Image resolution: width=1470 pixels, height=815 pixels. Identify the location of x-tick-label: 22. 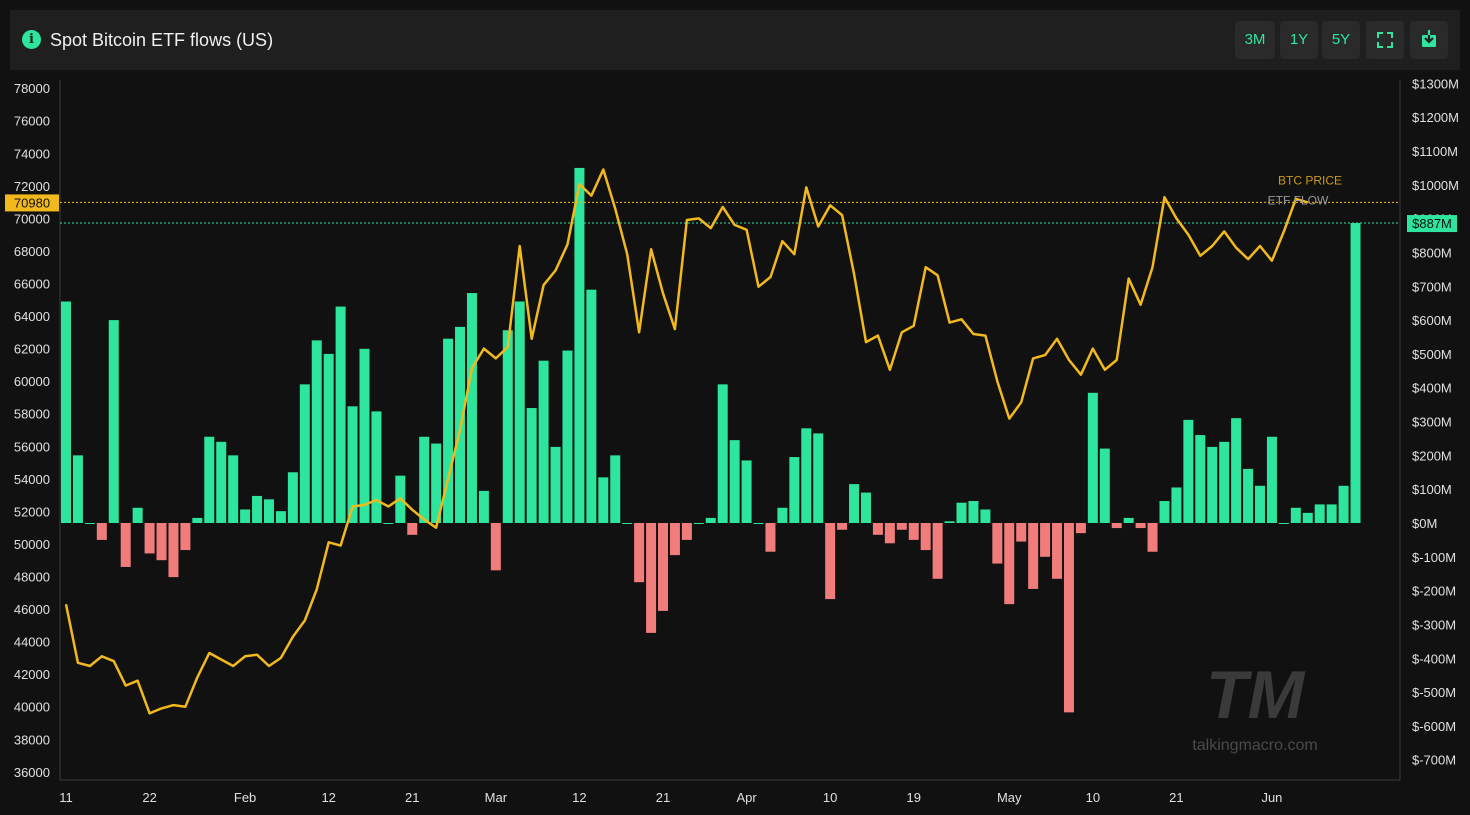
(149, 797).